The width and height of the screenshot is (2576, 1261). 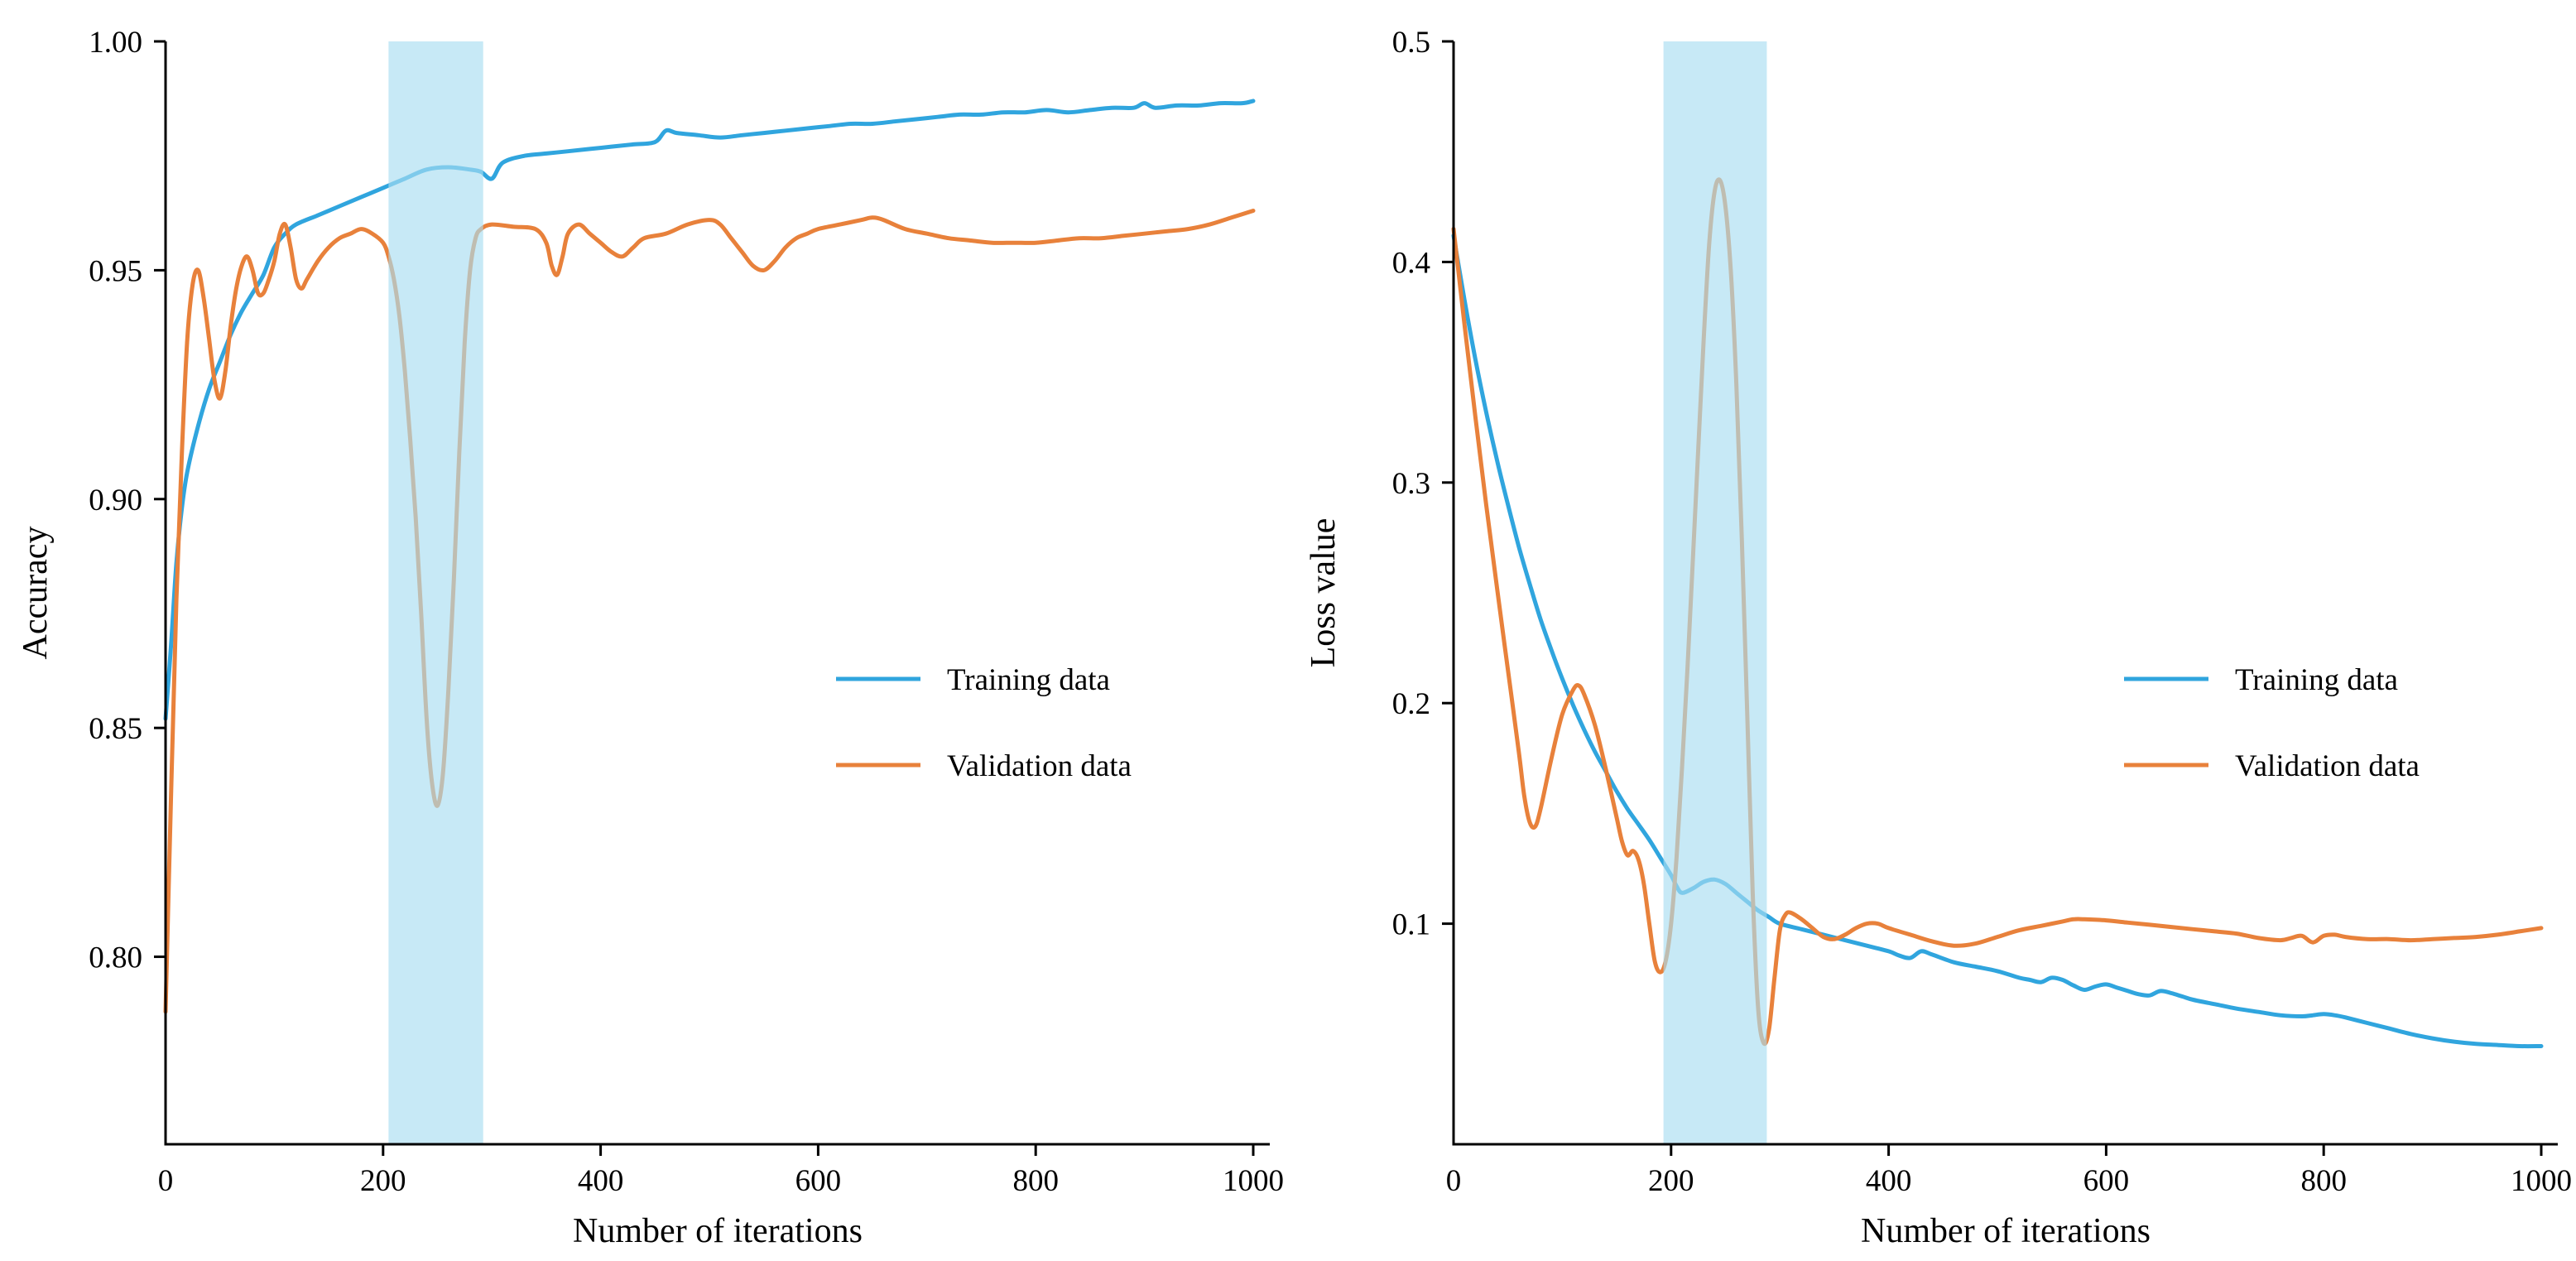 I want to click on y-axis-label: Accuracy, so click(x=36, y=593).